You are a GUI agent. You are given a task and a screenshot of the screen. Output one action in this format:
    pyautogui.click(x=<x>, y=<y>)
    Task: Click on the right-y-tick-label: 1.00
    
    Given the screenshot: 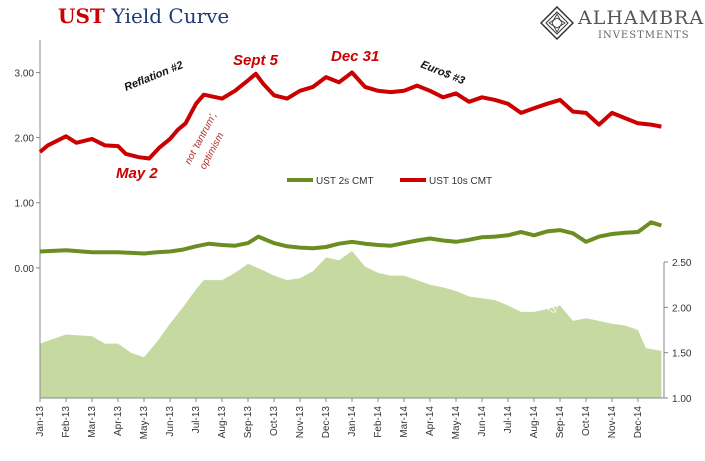 What is the action you would take?
    pyautogui.click(x=682, y=399)
    